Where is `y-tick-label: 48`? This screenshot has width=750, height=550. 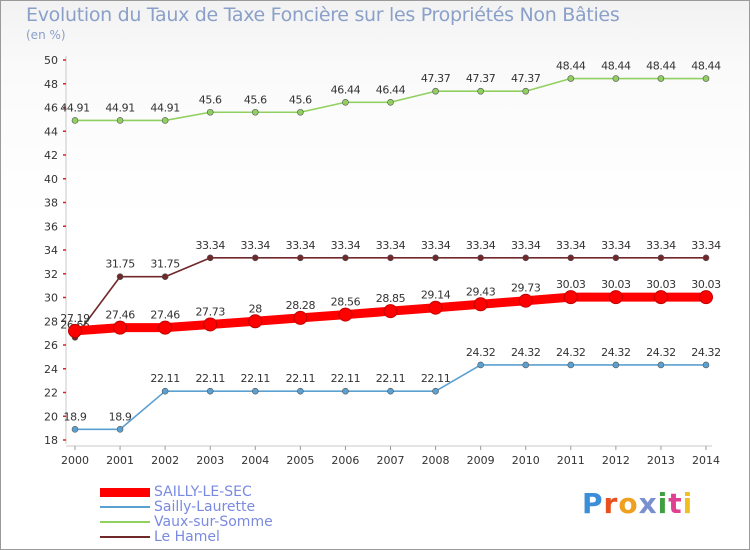 y-tick-label: 48 is located at coordinates (51, 84).